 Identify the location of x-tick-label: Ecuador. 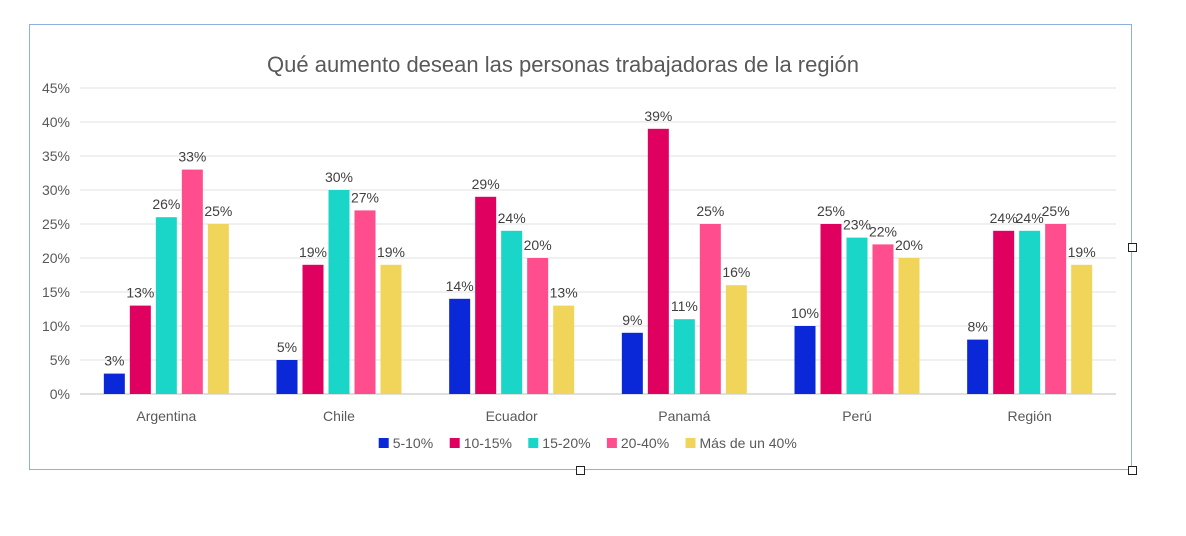
(512, 416).